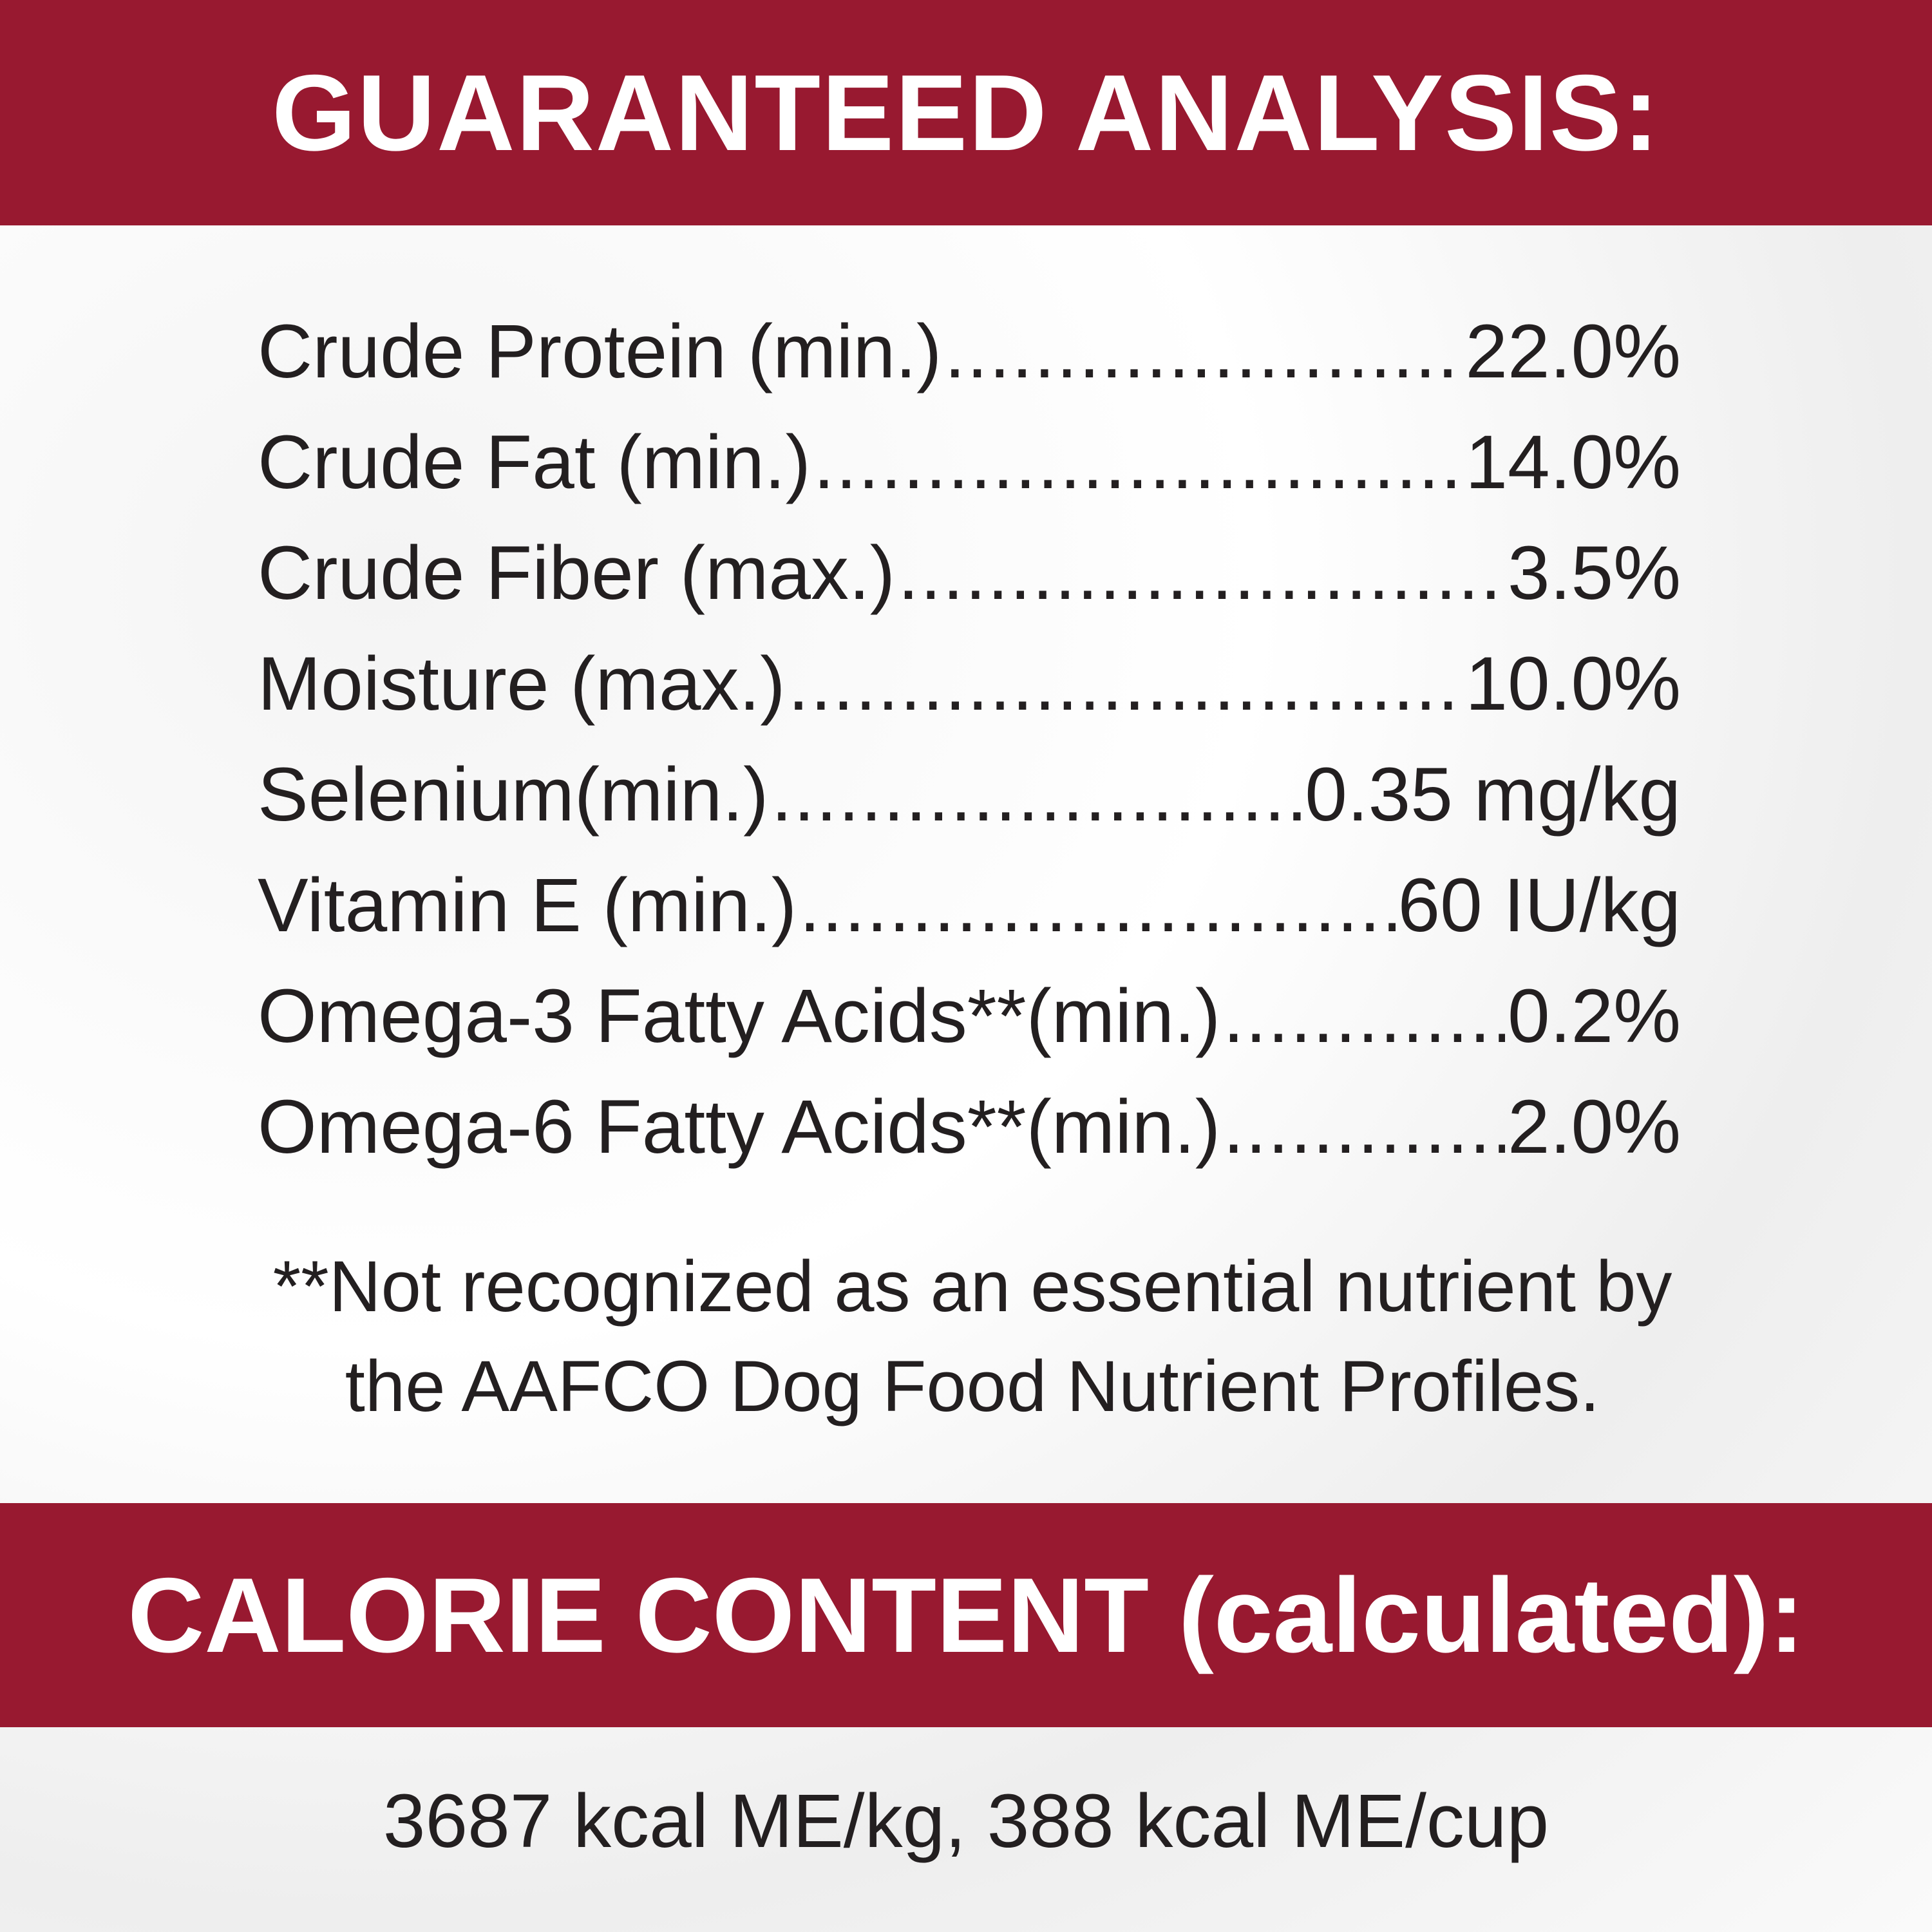  Describe the element at coordinates (513, 794) in the screenshot. I see `row-label: Selenium(min.)` at that location.